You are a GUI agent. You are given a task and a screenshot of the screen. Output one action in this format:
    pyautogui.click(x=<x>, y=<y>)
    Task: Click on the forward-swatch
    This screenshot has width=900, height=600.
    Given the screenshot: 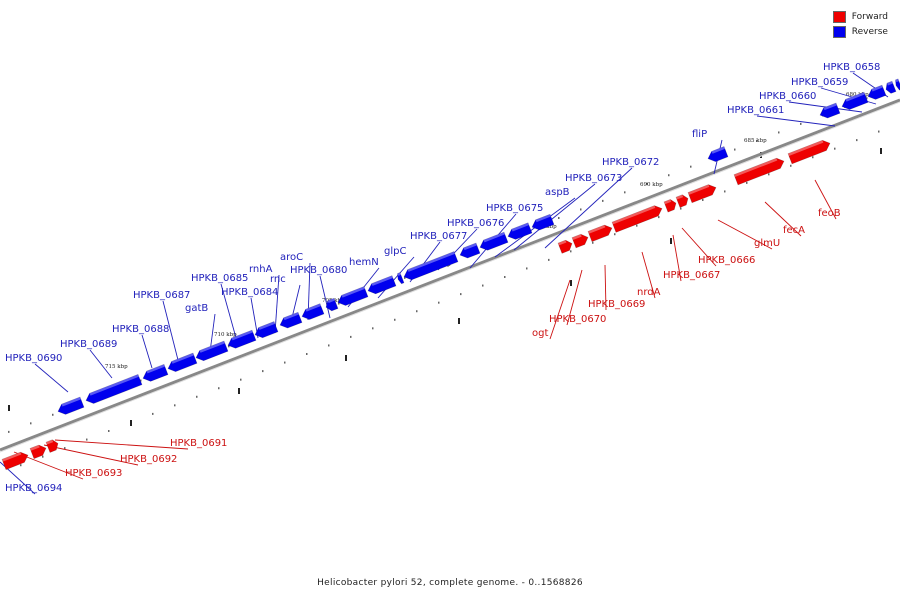 What is the action you would take?
    pyautogui.click(x=839, y=16)
    